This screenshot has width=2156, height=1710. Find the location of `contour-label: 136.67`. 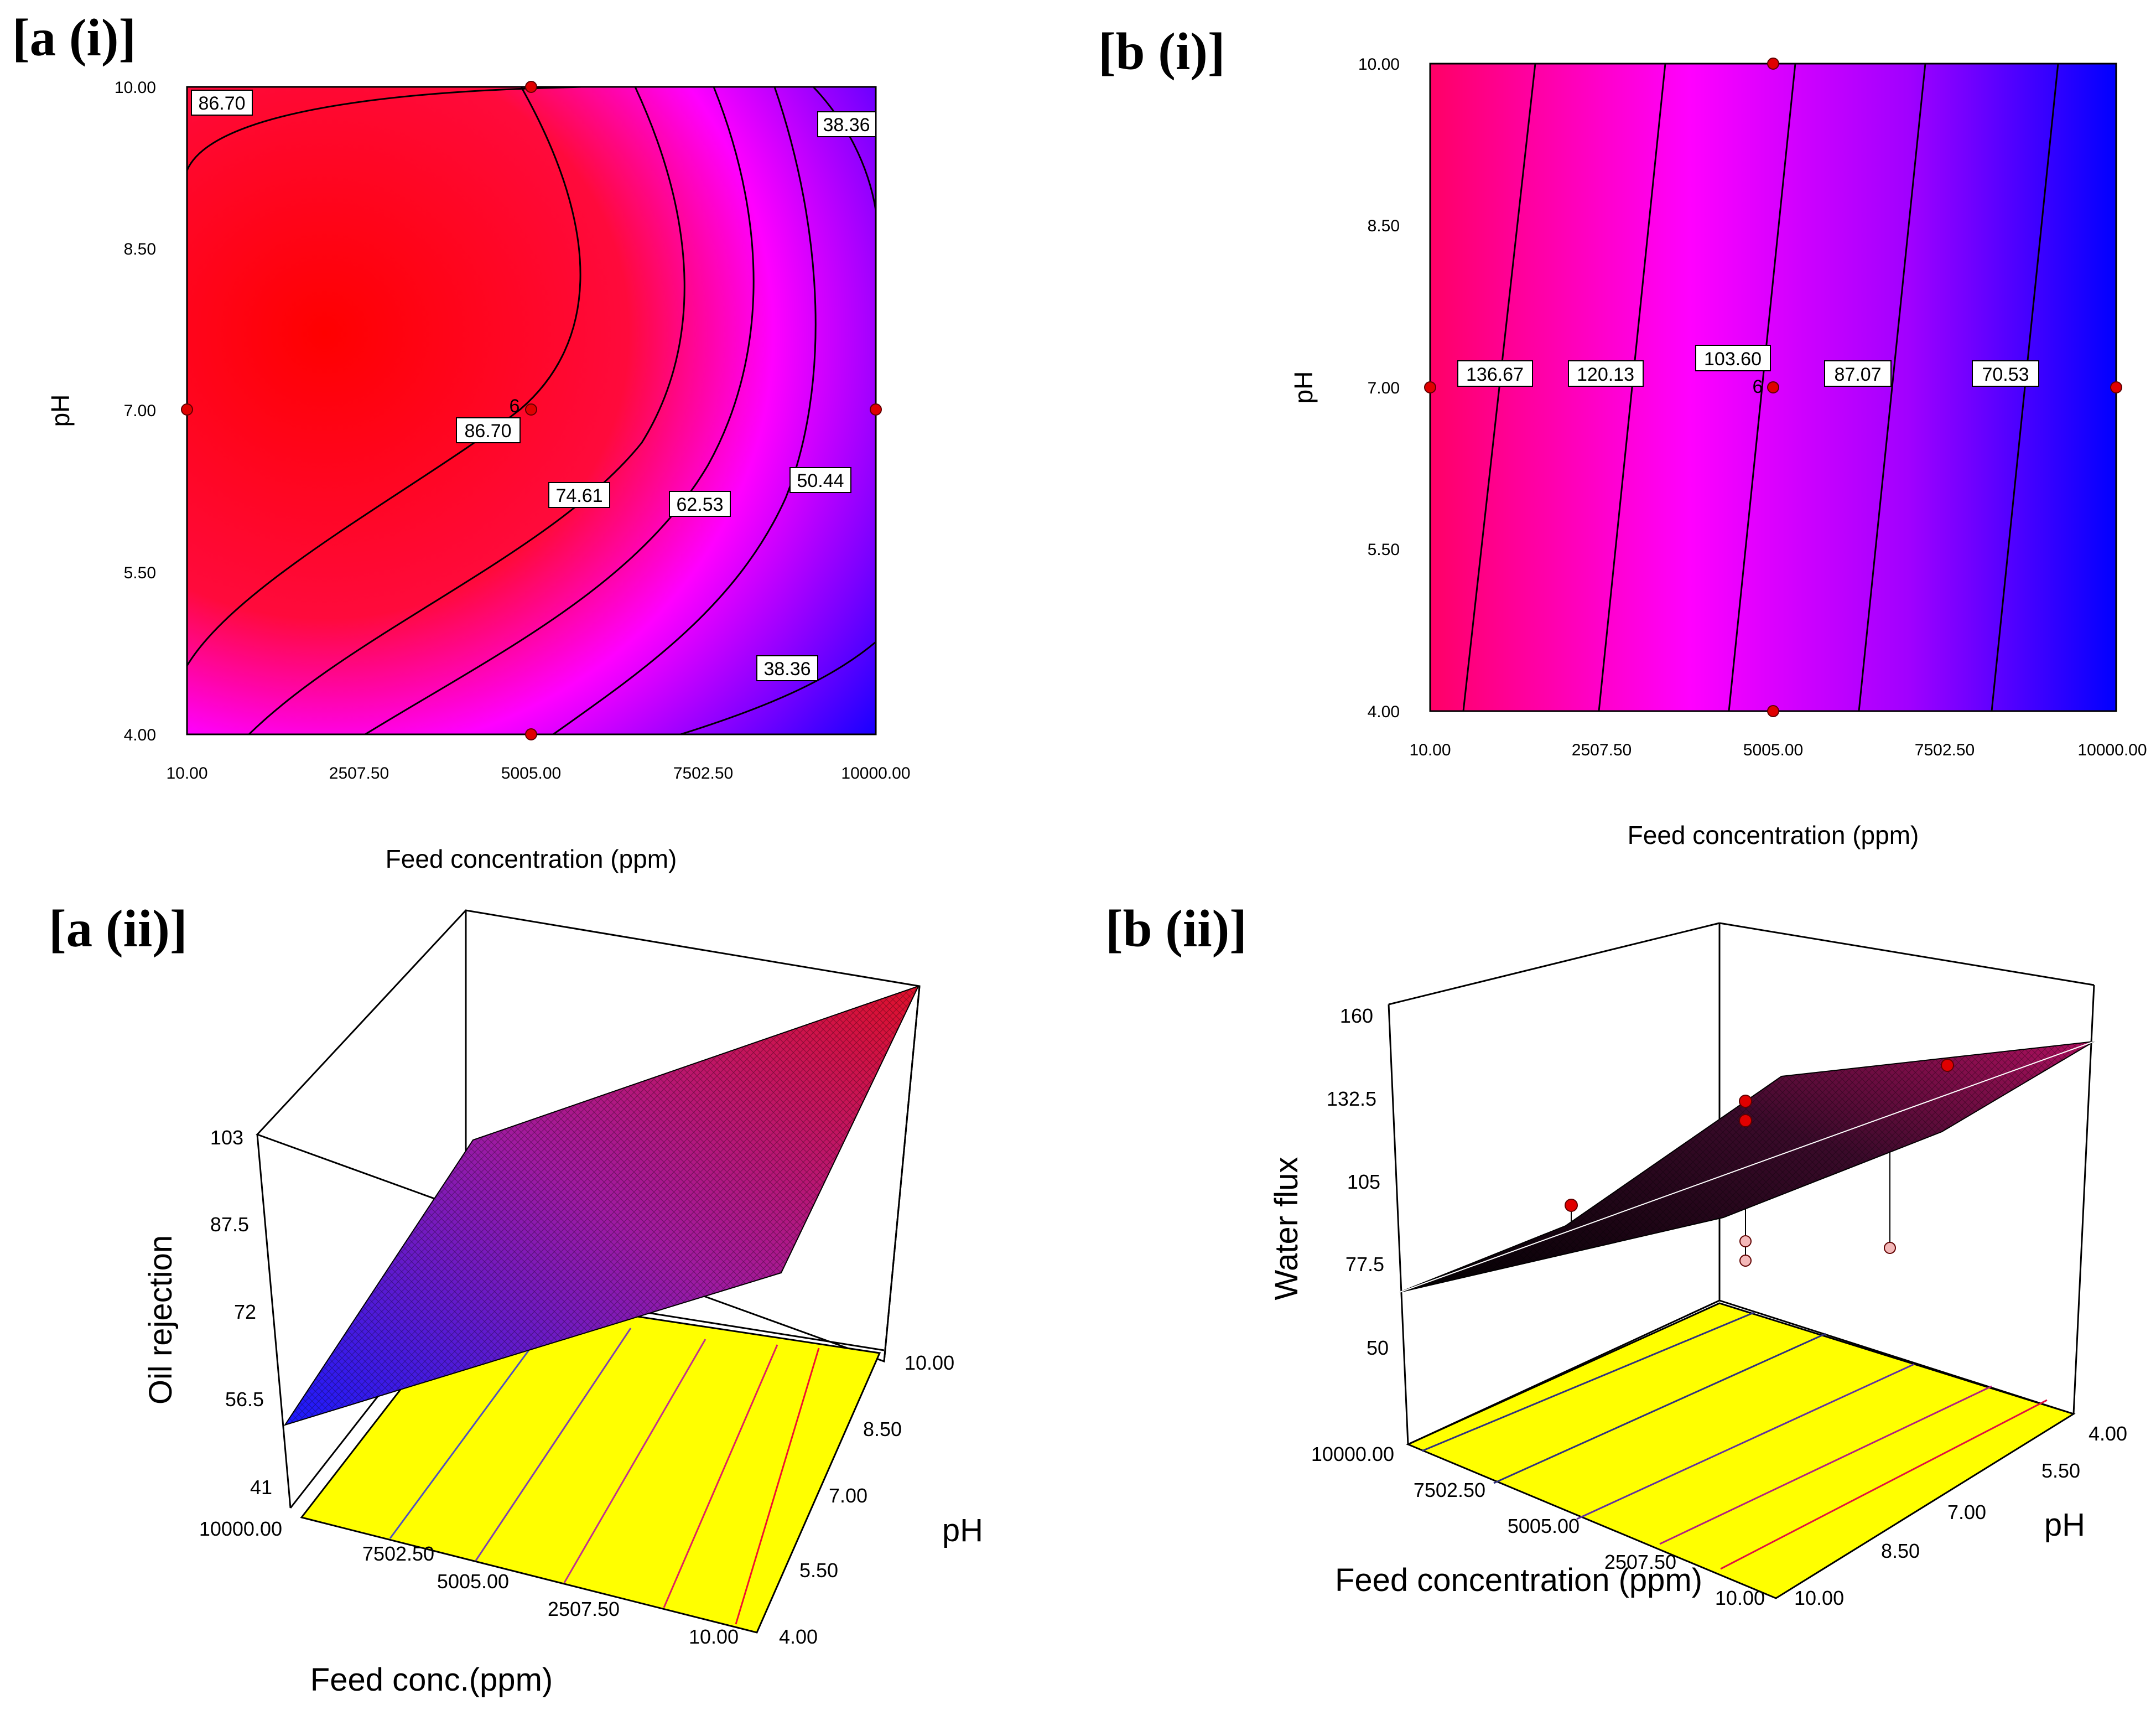

contour-label: 136.67 is located at coordinates (1495, 373).